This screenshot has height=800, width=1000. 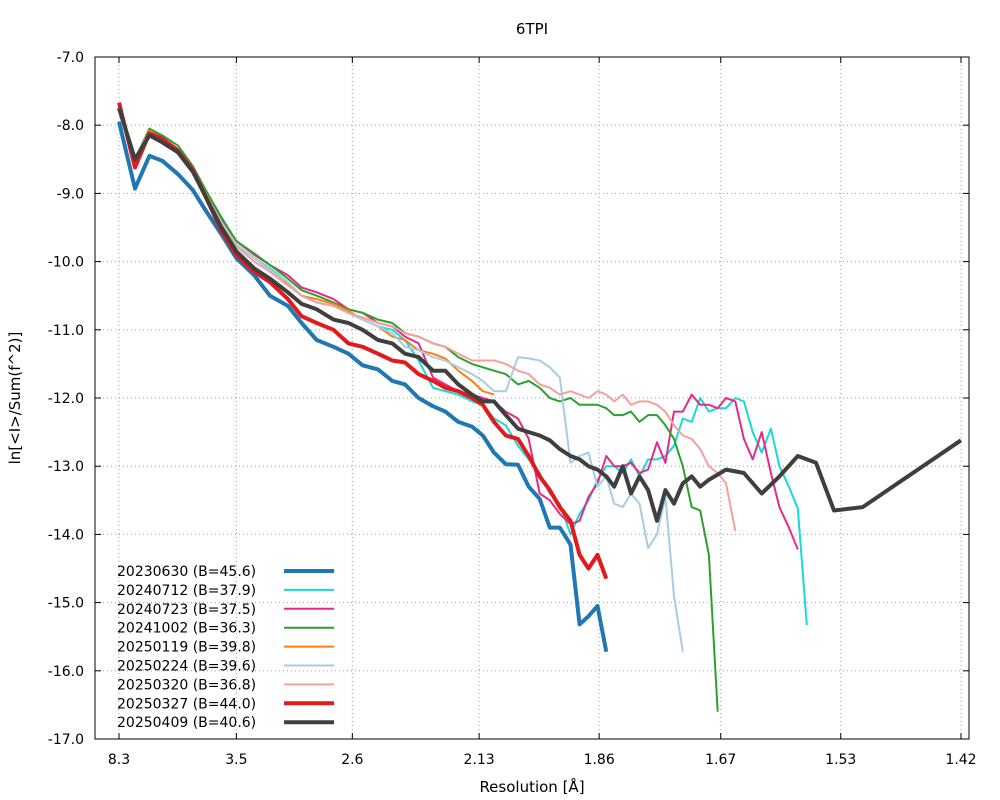 What do you see at coordinates (186, 610) in the screenshot?
I see `legend-label: 20240723 (B=37.5)` at bounding box center [186, 610].